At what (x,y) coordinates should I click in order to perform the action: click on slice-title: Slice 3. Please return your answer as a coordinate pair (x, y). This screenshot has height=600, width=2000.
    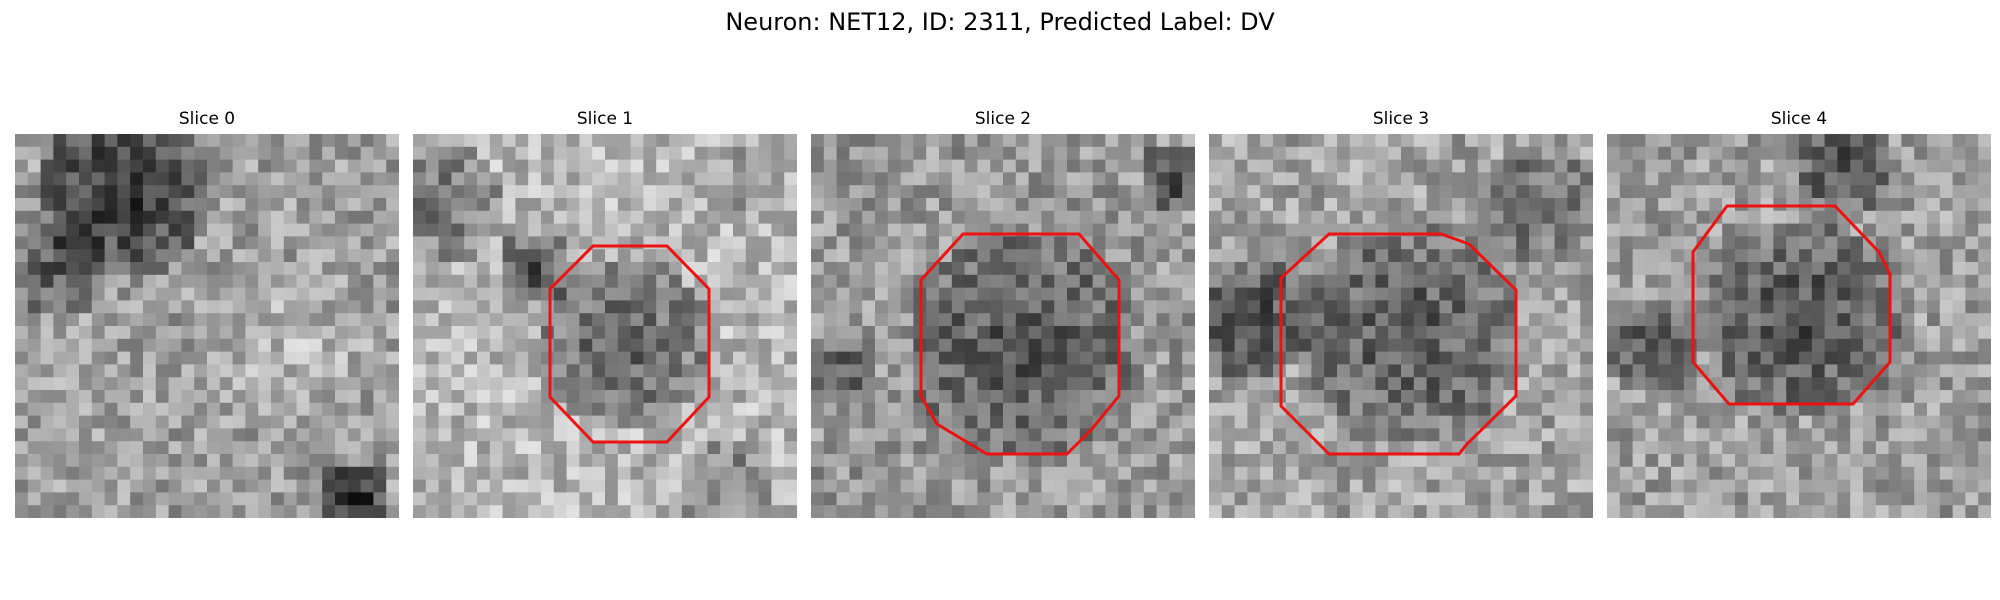
    Looking at the image, I should click on (1401, 119).